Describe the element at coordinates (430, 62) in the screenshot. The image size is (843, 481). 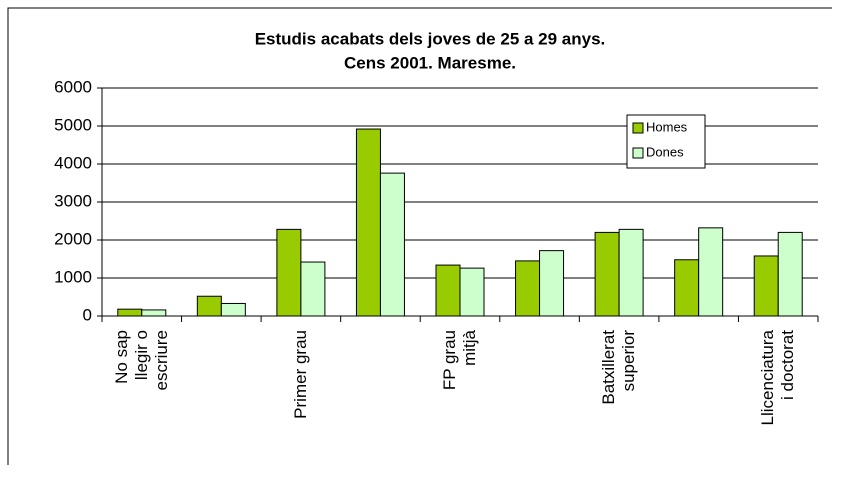
I see `chart-subtitle: Cens 2001. Maresme.` at that location.